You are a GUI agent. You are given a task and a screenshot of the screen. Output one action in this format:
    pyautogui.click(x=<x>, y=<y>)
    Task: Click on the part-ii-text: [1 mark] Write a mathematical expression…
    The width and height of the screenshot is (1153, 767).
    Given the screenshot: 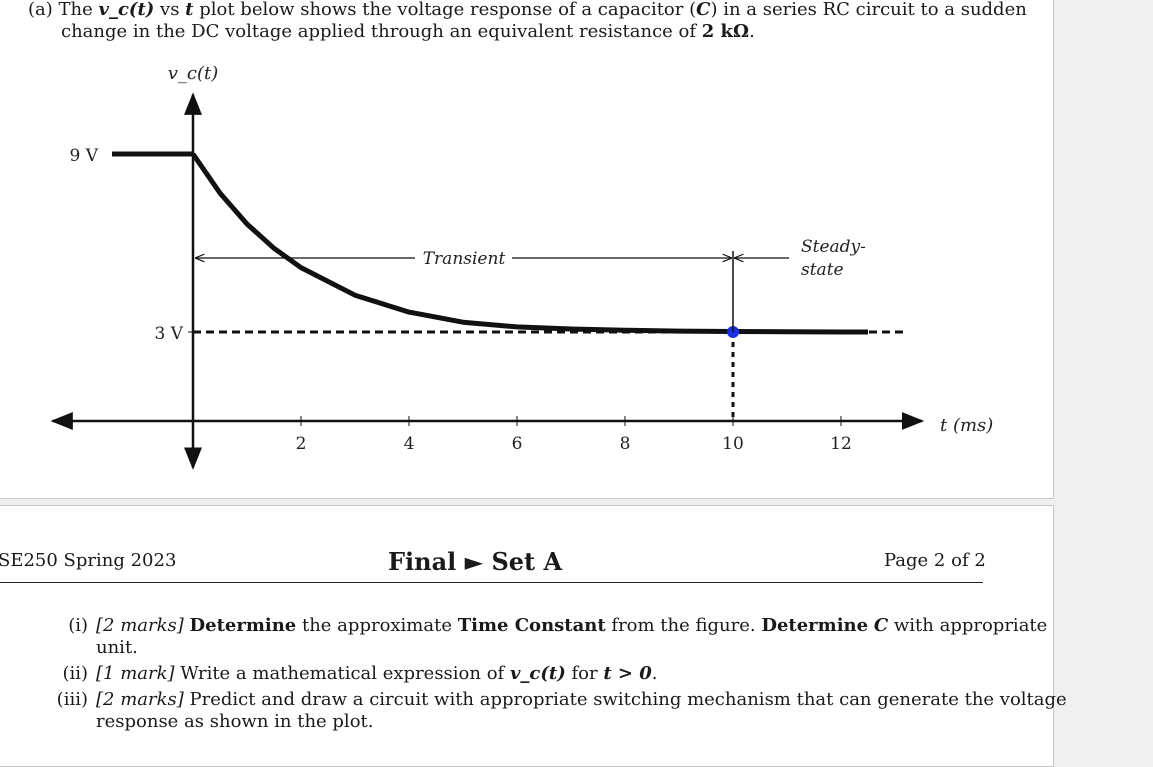 What is the action you would take?
    pyautogui.click(x=377, y=673)
    